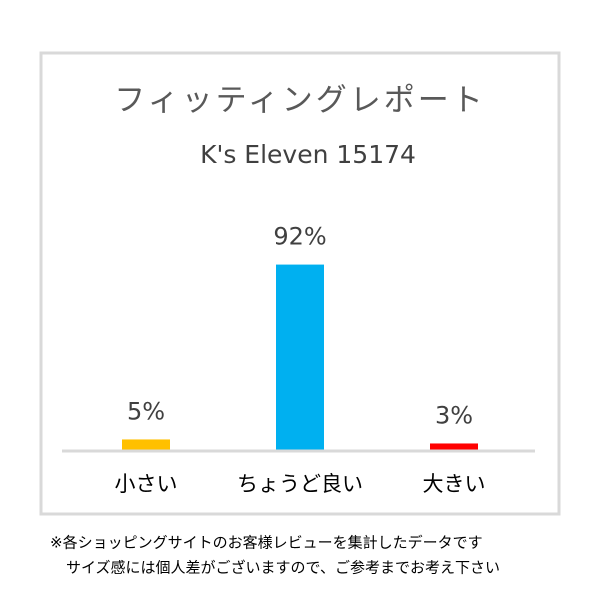  I want to click on value-label: 92%, so click(299, 237).